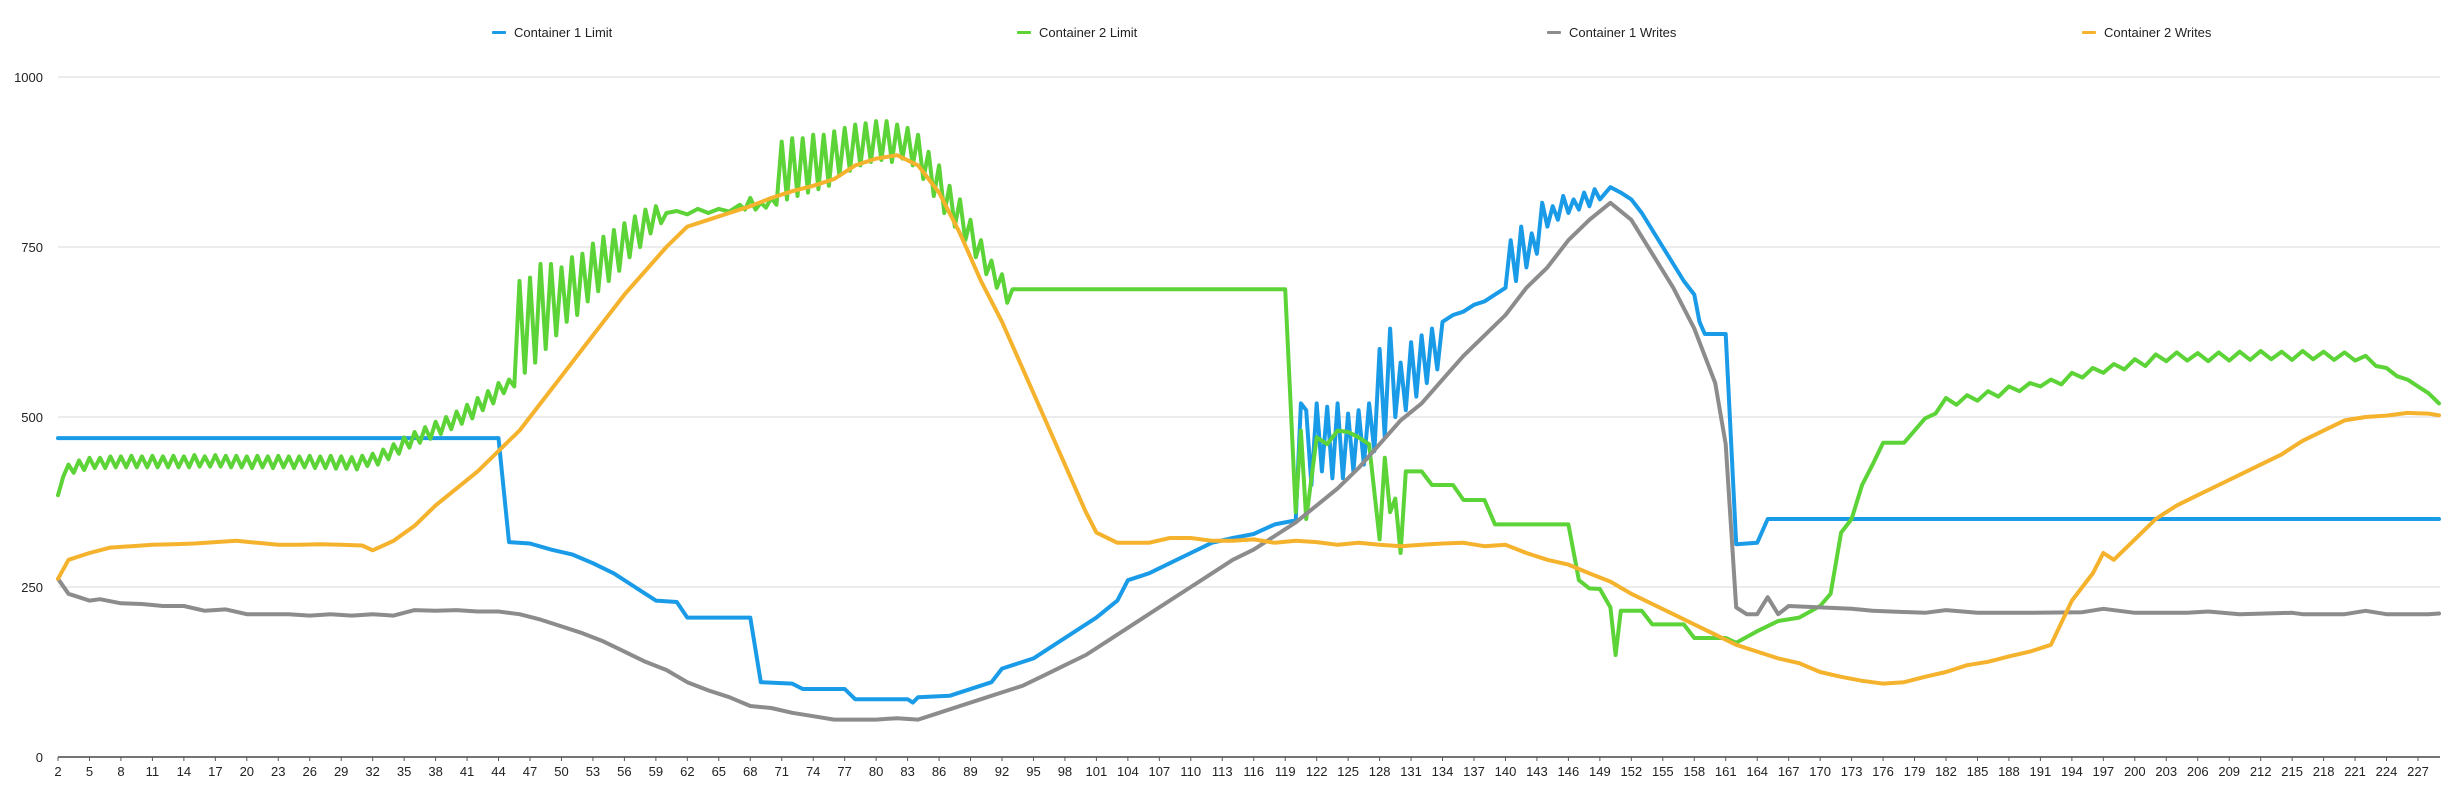 This screenshot has width=2464, height=785. Describe the element at coordinates (1065, 771) in the screenshot. I see `x-tick-label: 98` at that location.